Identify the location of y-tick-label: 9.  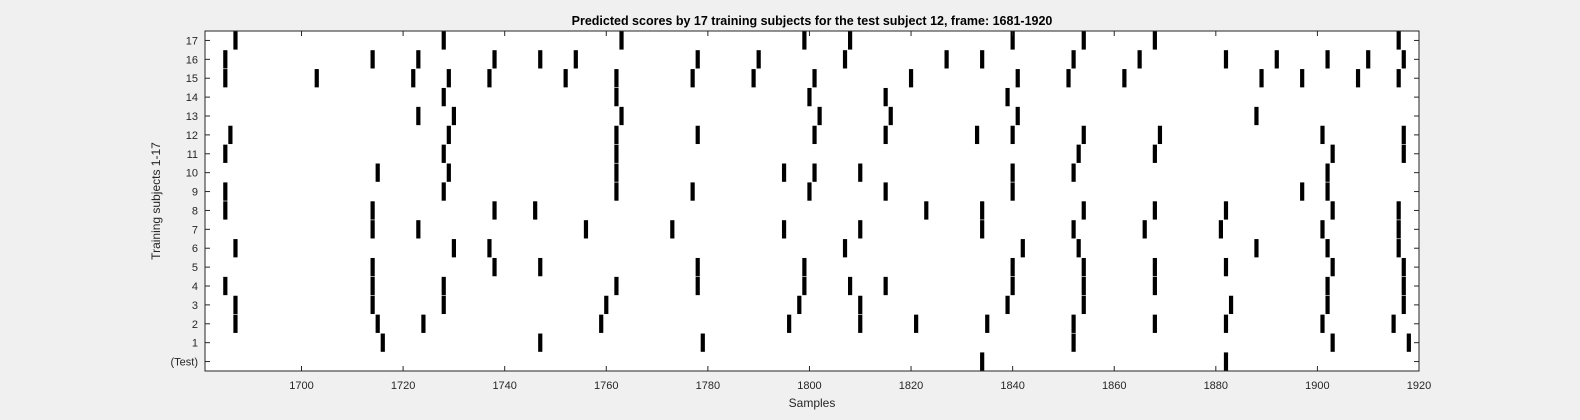
(195, 193).